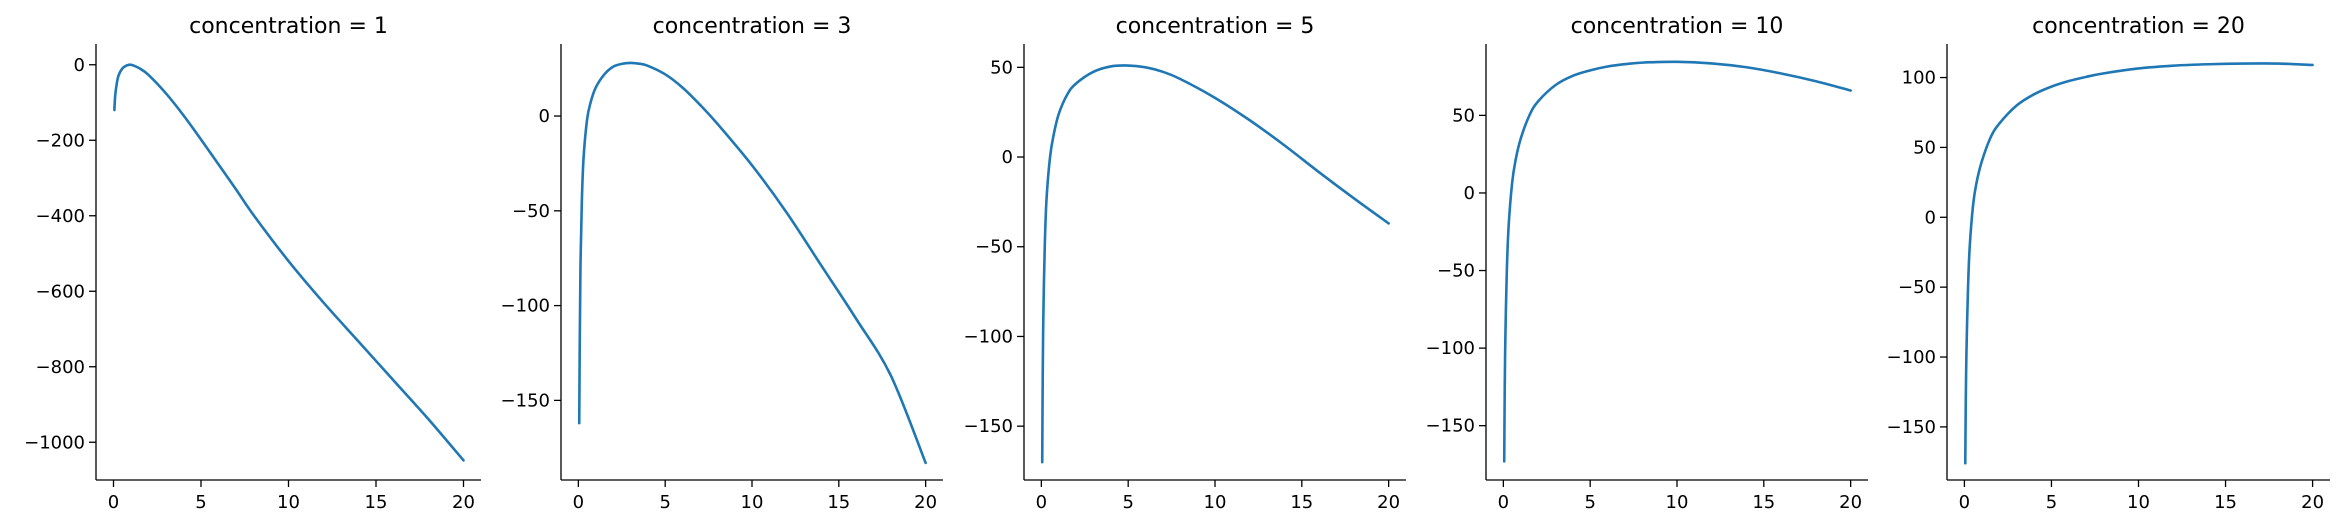 This screenshot has height=527, width=2342. What do you see at coordinates (60, 140) in the screenshot?
I see `y-tick-label: −200` at bounding box center [60, 140].